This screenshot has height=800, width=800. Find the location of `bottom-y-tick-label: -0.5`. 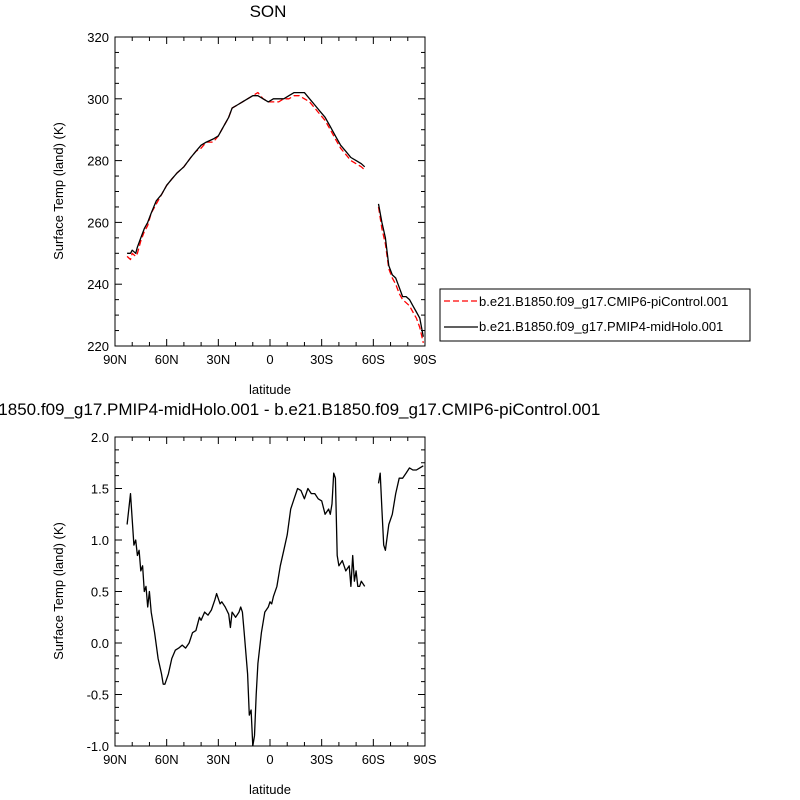

bottom-y-tick-label: -0.5 is located at coordinates (98, 695).